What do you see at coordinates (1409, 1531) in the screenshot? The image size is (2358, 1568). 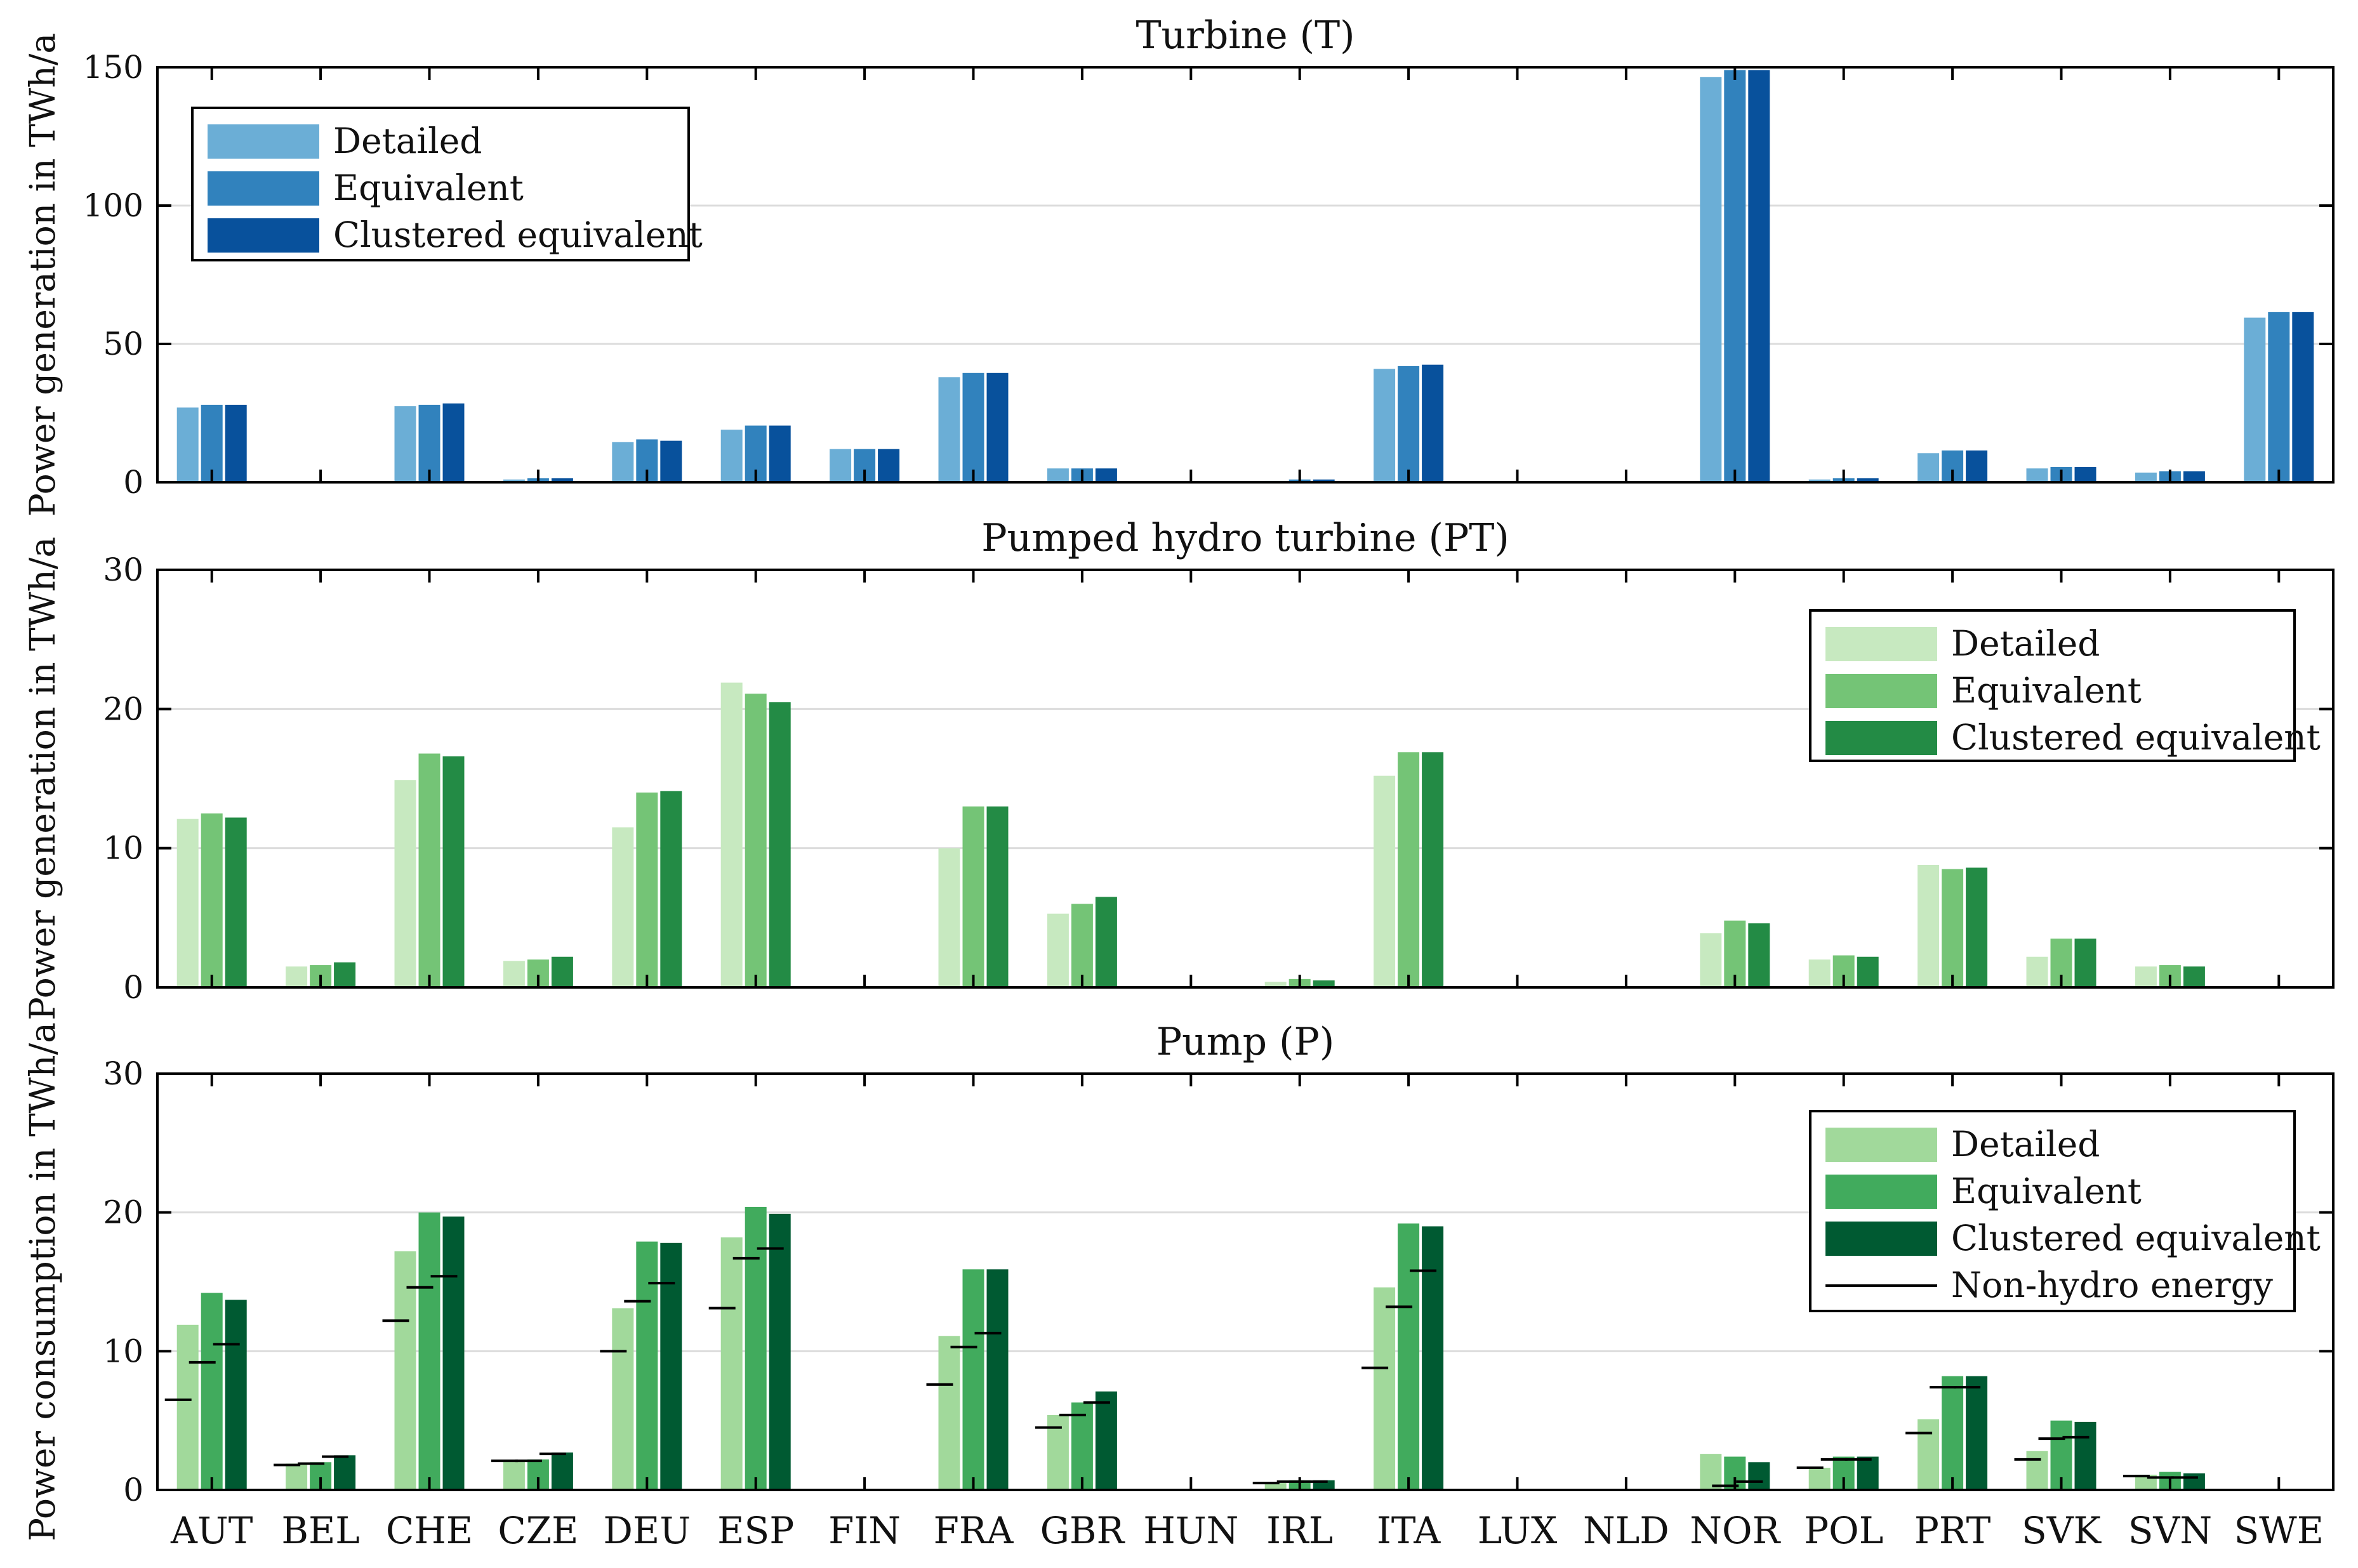 I see `x-tick-label: ITA` at bounding box center [1409, 1531].